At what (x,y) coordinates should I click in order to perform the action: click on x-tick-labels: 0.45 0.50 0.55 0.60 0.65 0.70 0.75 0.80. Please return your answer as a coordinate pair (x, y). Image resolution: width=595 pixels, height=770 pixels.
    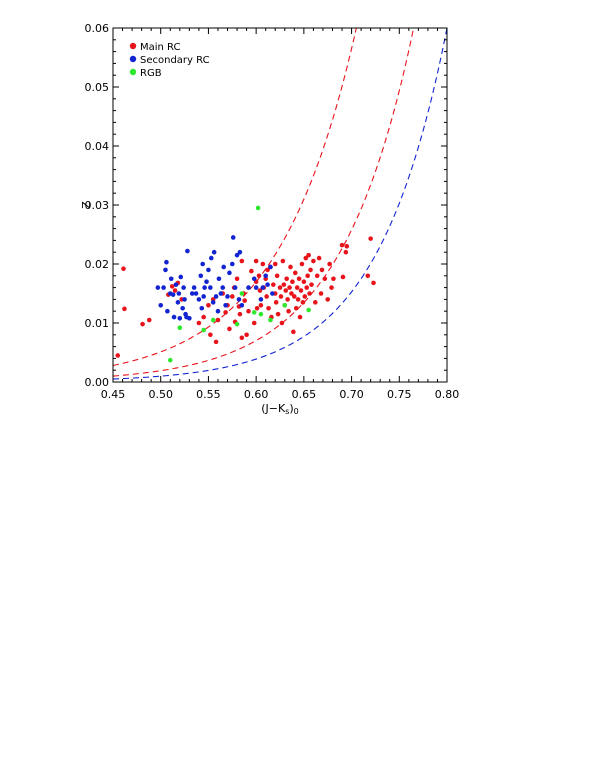
    Looking at the image, I should click on (280, 394).